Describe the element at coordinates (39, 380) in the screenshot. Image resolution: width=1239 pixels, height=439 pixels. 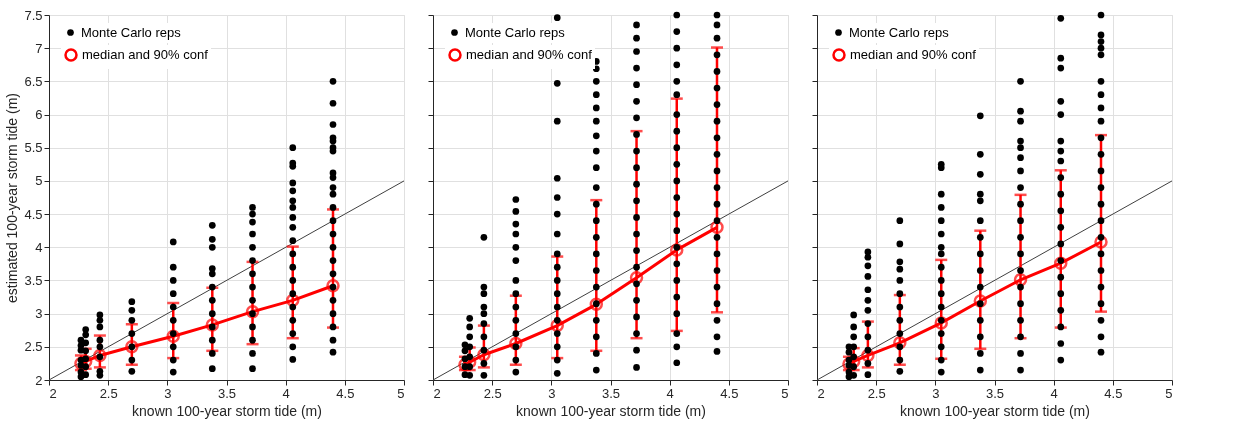
I see `y-tick-label: 2` at that location.